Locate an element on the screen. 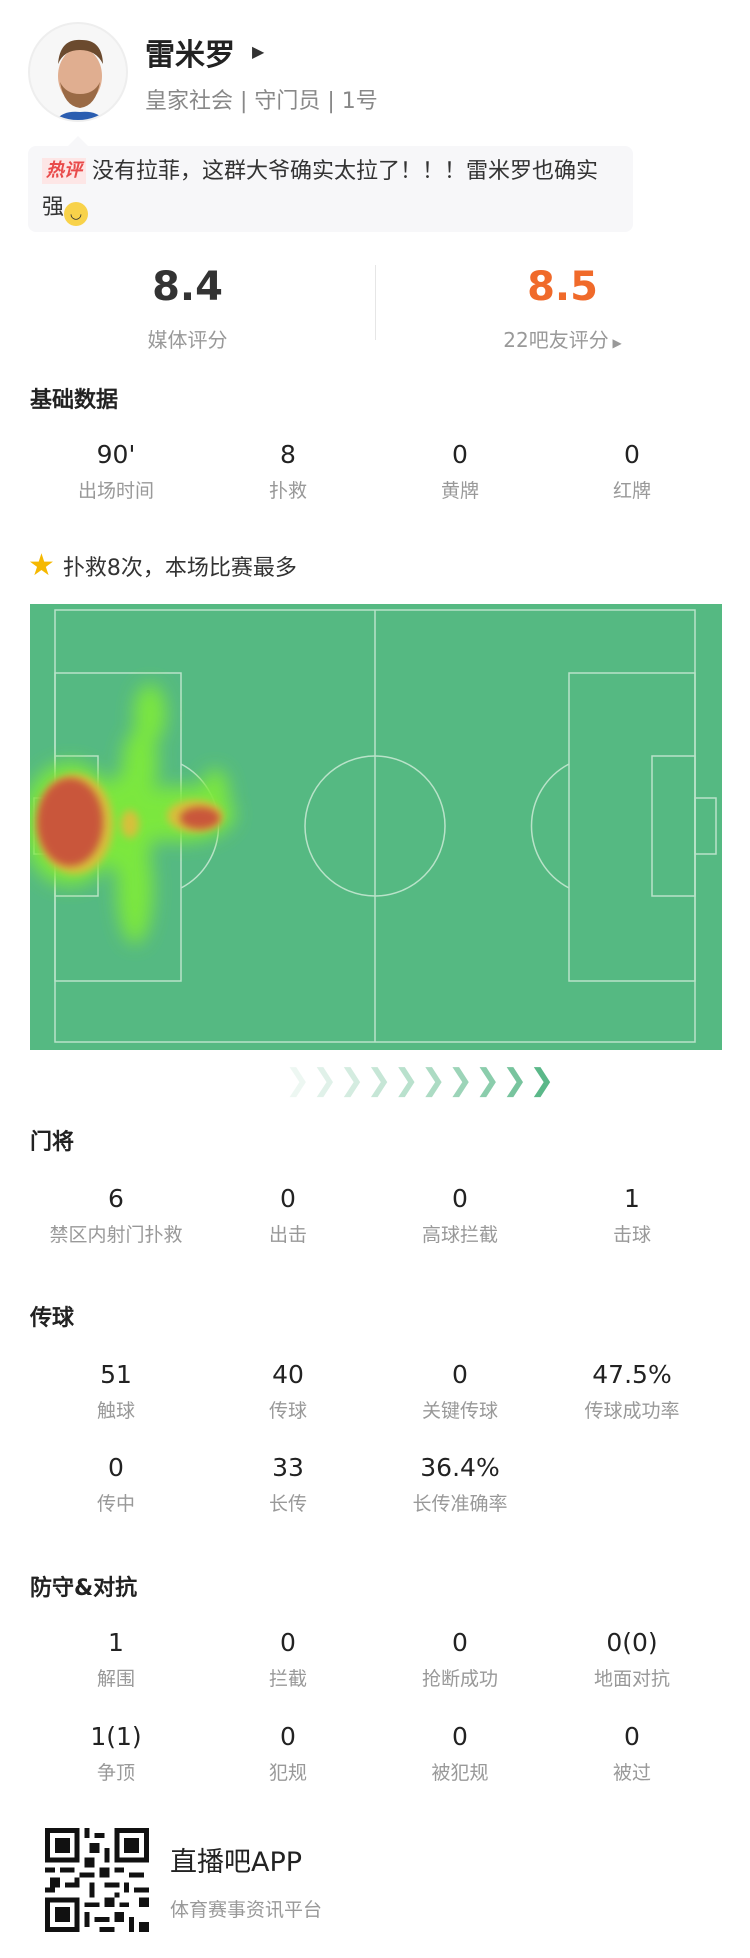 Image resolution: width=750 pixels, height=1958 pixels. stat-label: 触球 is located at coordinates (115, 1411).